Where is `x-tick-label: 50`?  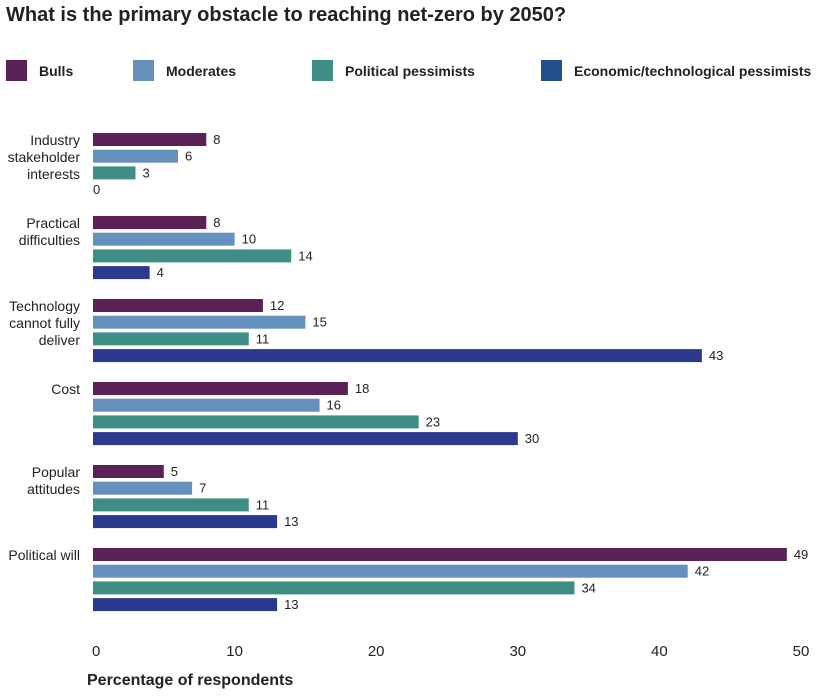
x-tick-label: 50 is located at coordinates (801, 651).